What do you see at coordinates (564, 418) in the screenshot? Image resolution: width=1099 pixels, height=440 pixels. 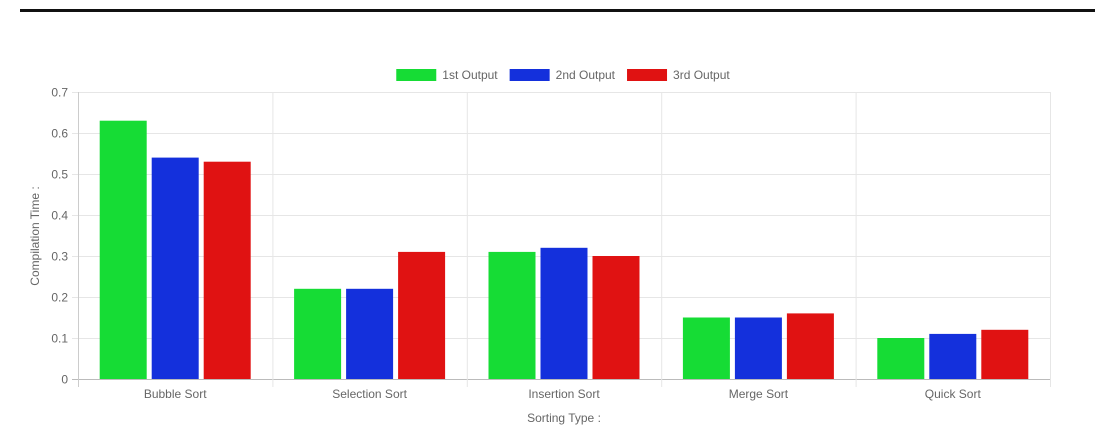 I see `x-axis-title: Sorting Type :` at bounding box center [564, 418].